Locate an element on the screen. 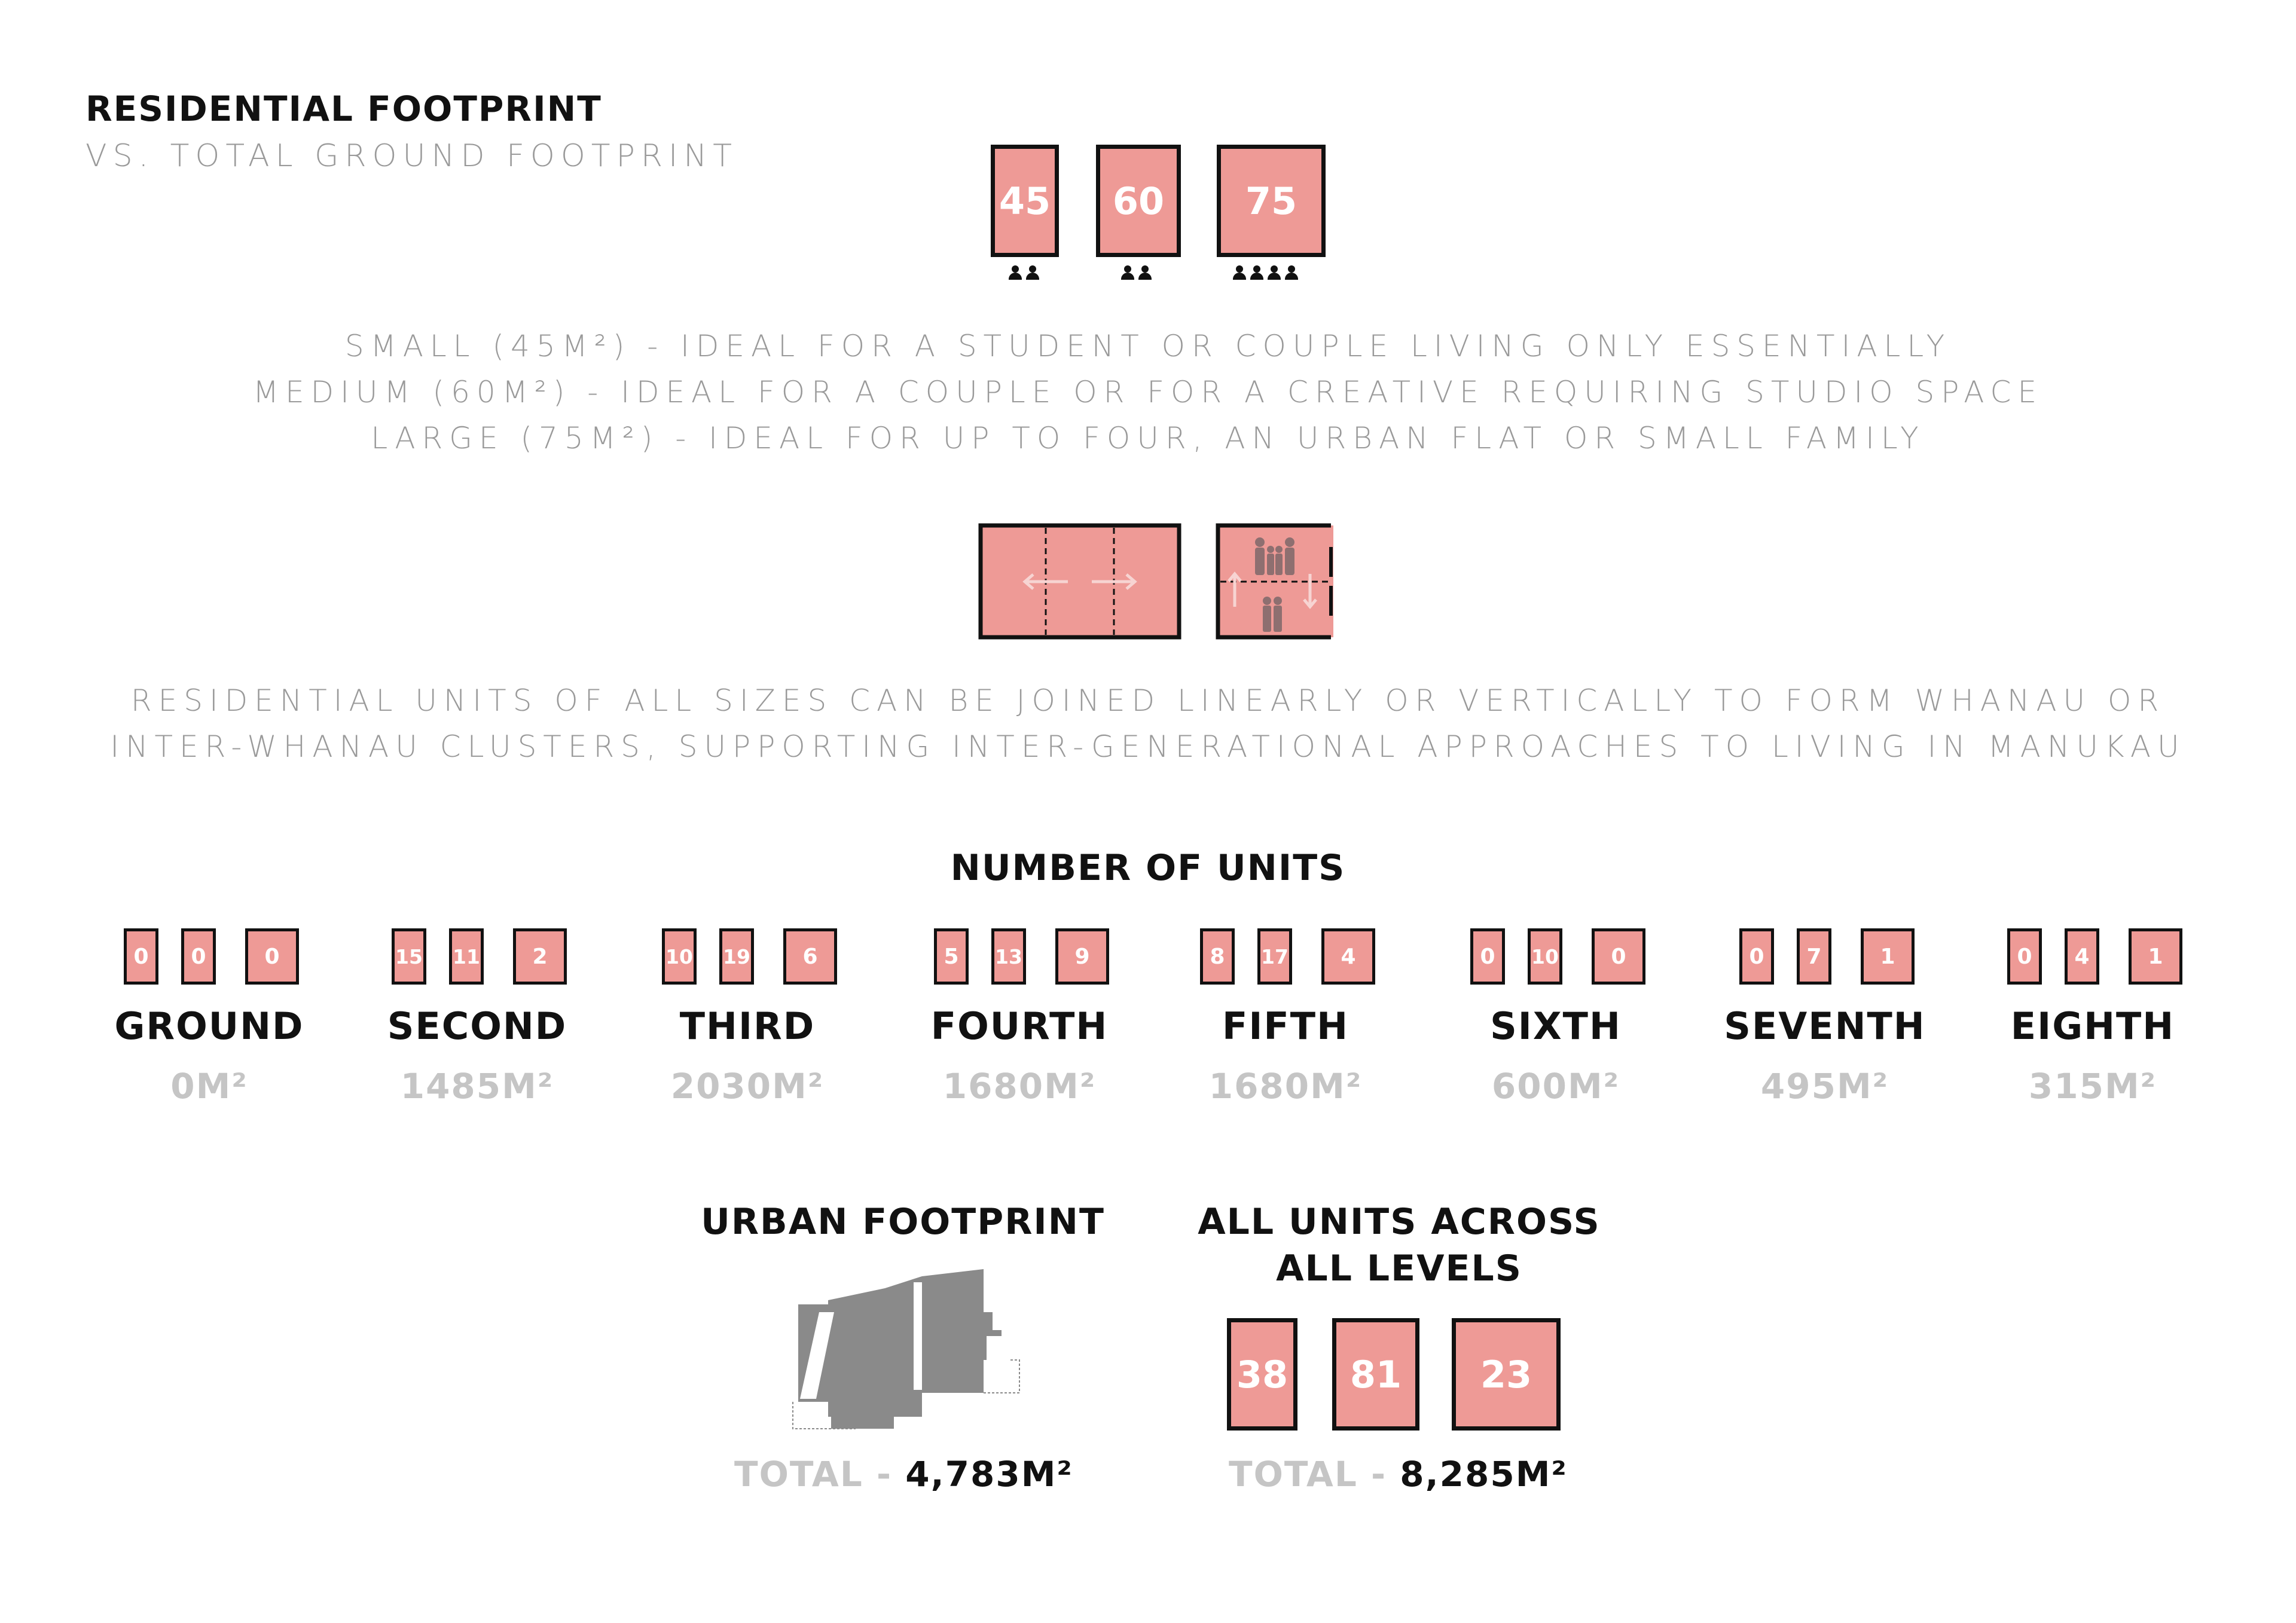 The height and width of the screenshot is (1623, 2296). level-name: THIRD is located at coordinates (747, 1026).